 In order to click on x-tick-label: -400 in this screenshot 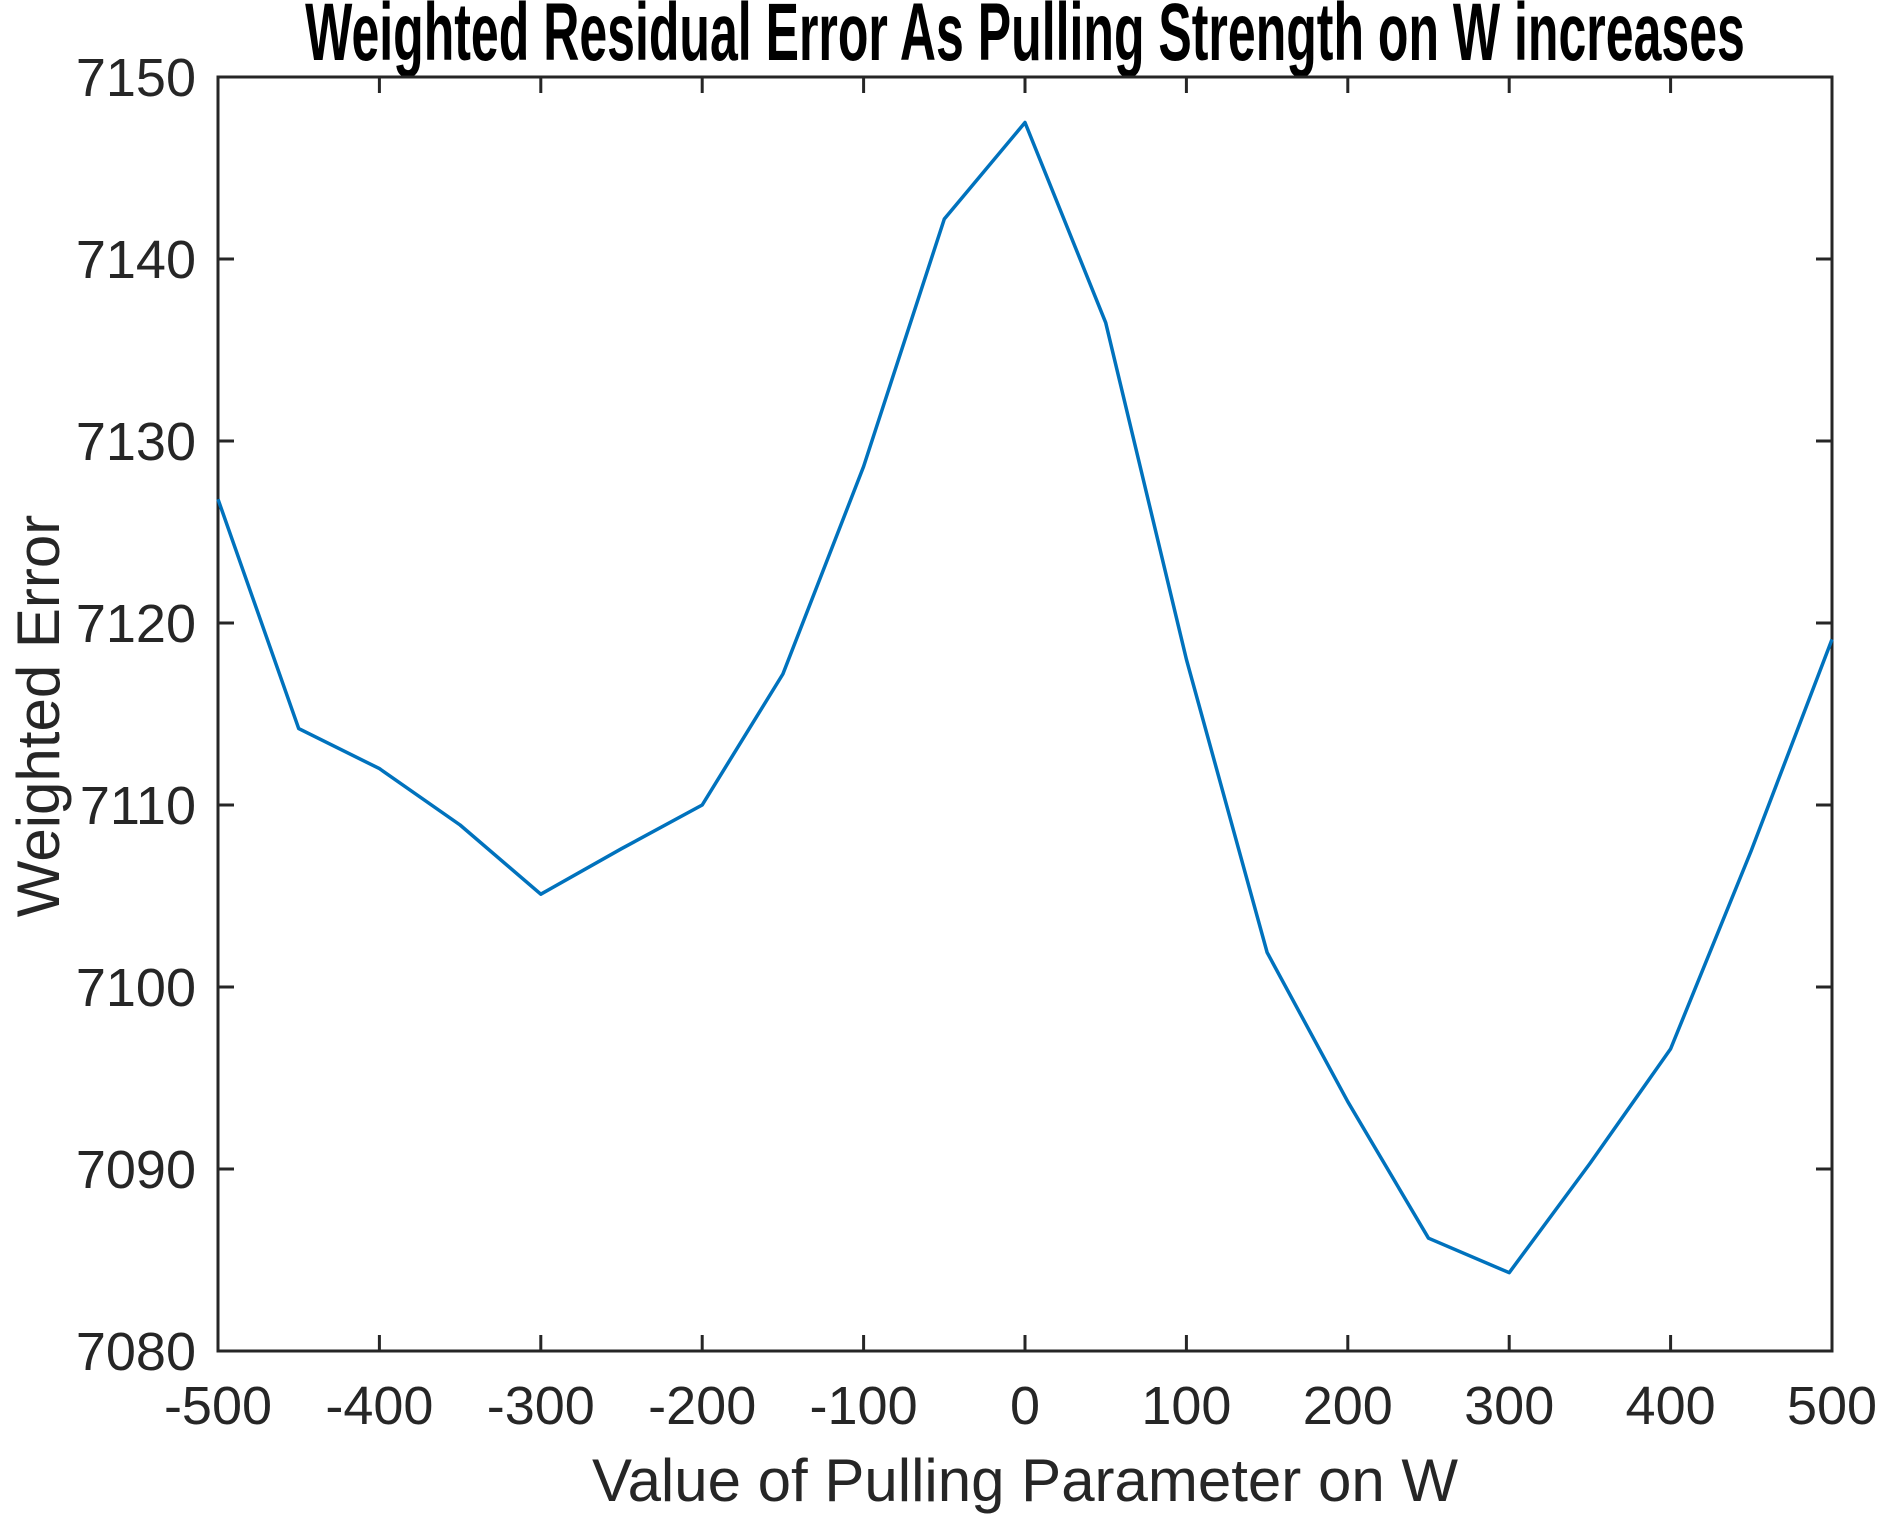, I will do `click(379, 1406)`.